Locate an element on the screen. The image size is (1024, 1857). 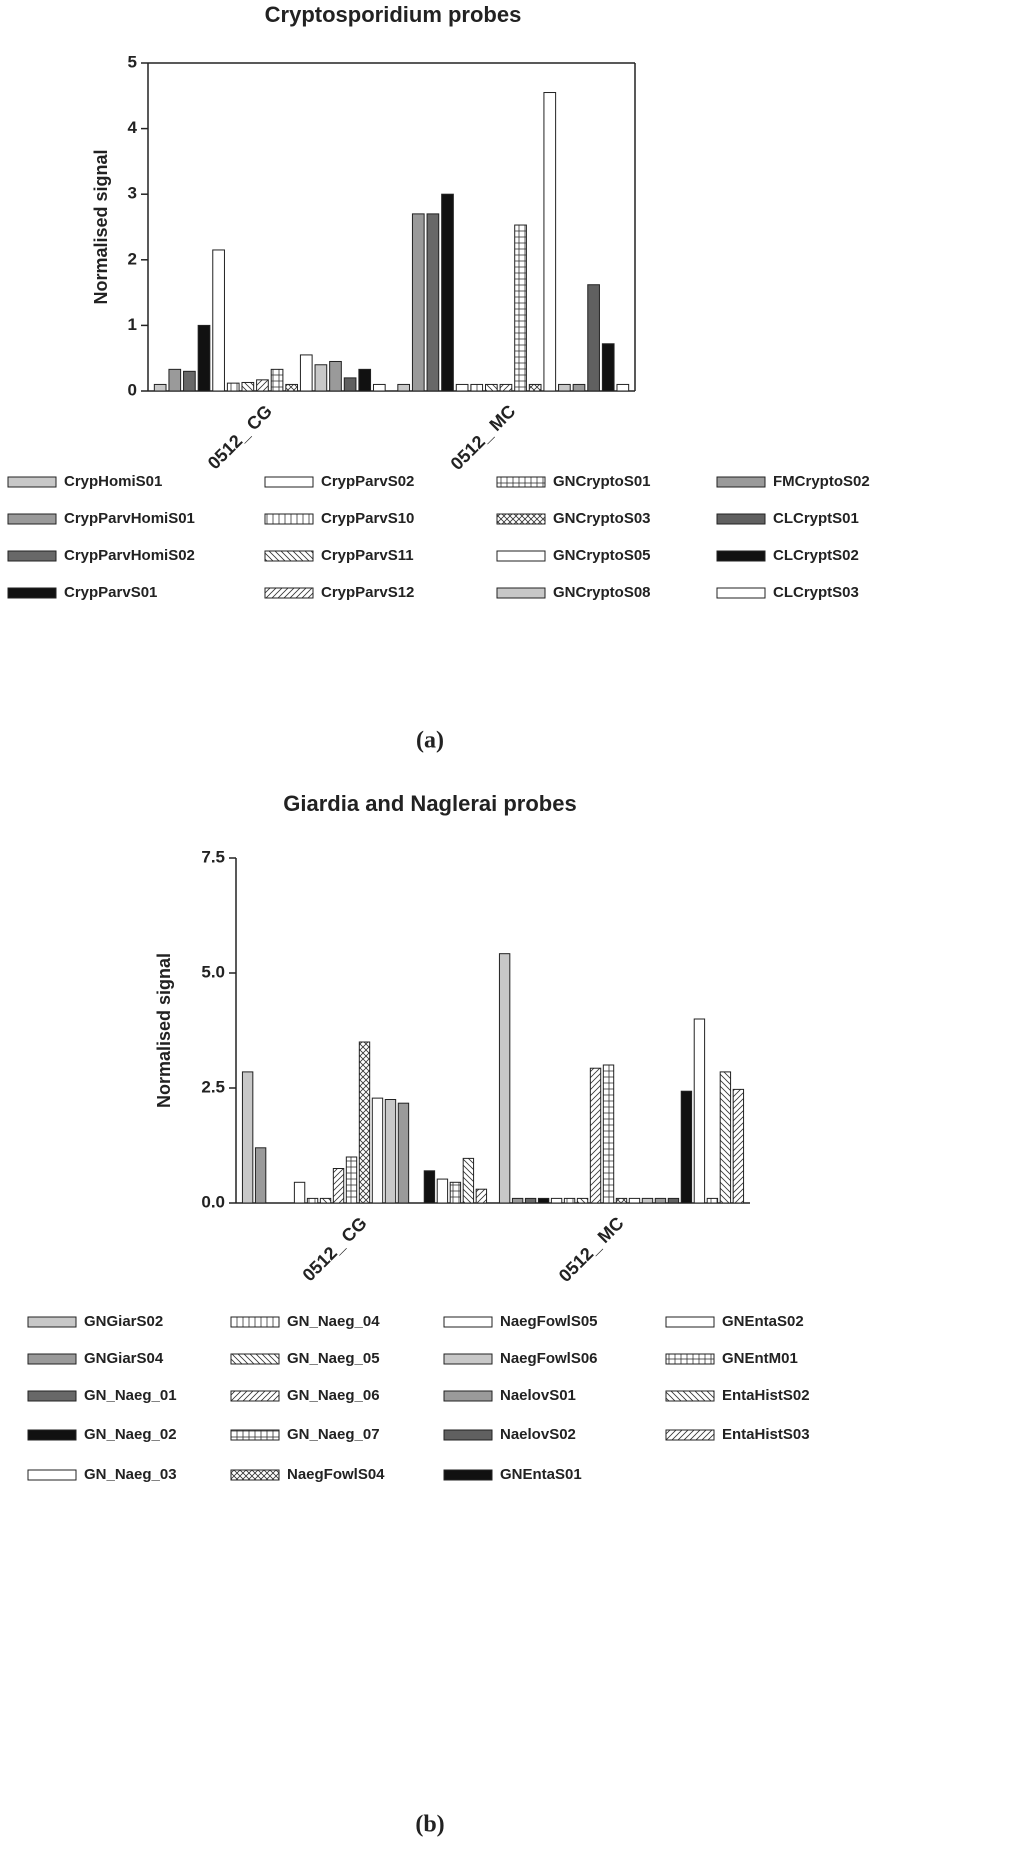
legend-label: GNEntaS02 is located at coordinates (763, 1321).